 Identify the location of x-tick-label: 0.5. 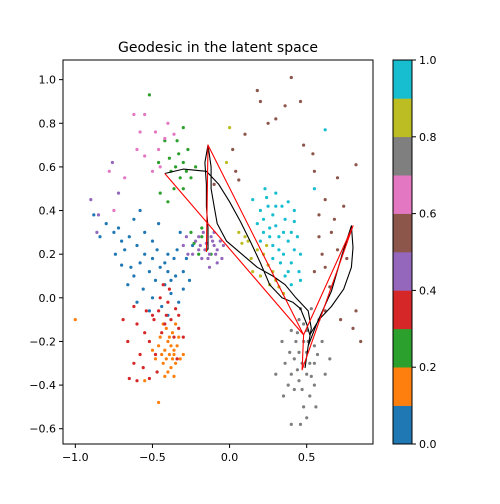
(307, 457).